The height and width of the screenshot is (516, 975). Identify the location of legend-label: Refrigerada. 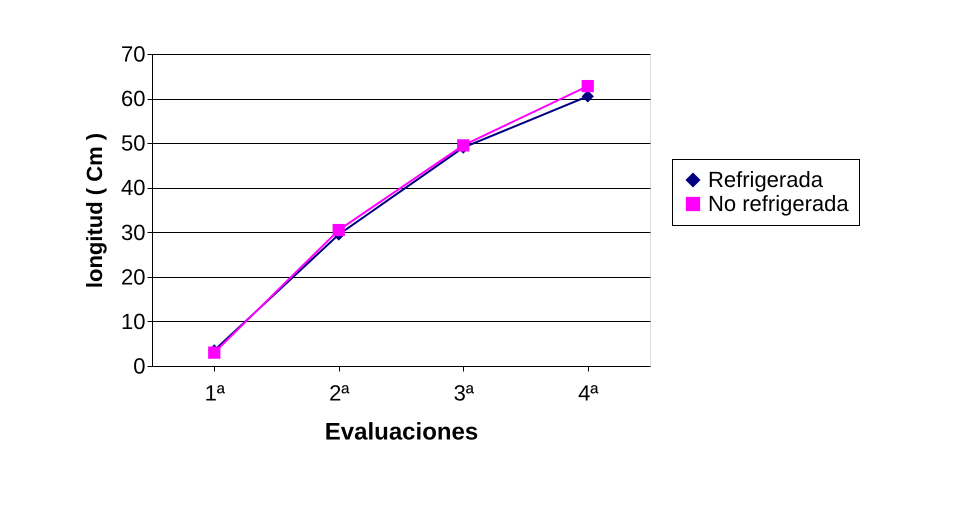
(766, 179).